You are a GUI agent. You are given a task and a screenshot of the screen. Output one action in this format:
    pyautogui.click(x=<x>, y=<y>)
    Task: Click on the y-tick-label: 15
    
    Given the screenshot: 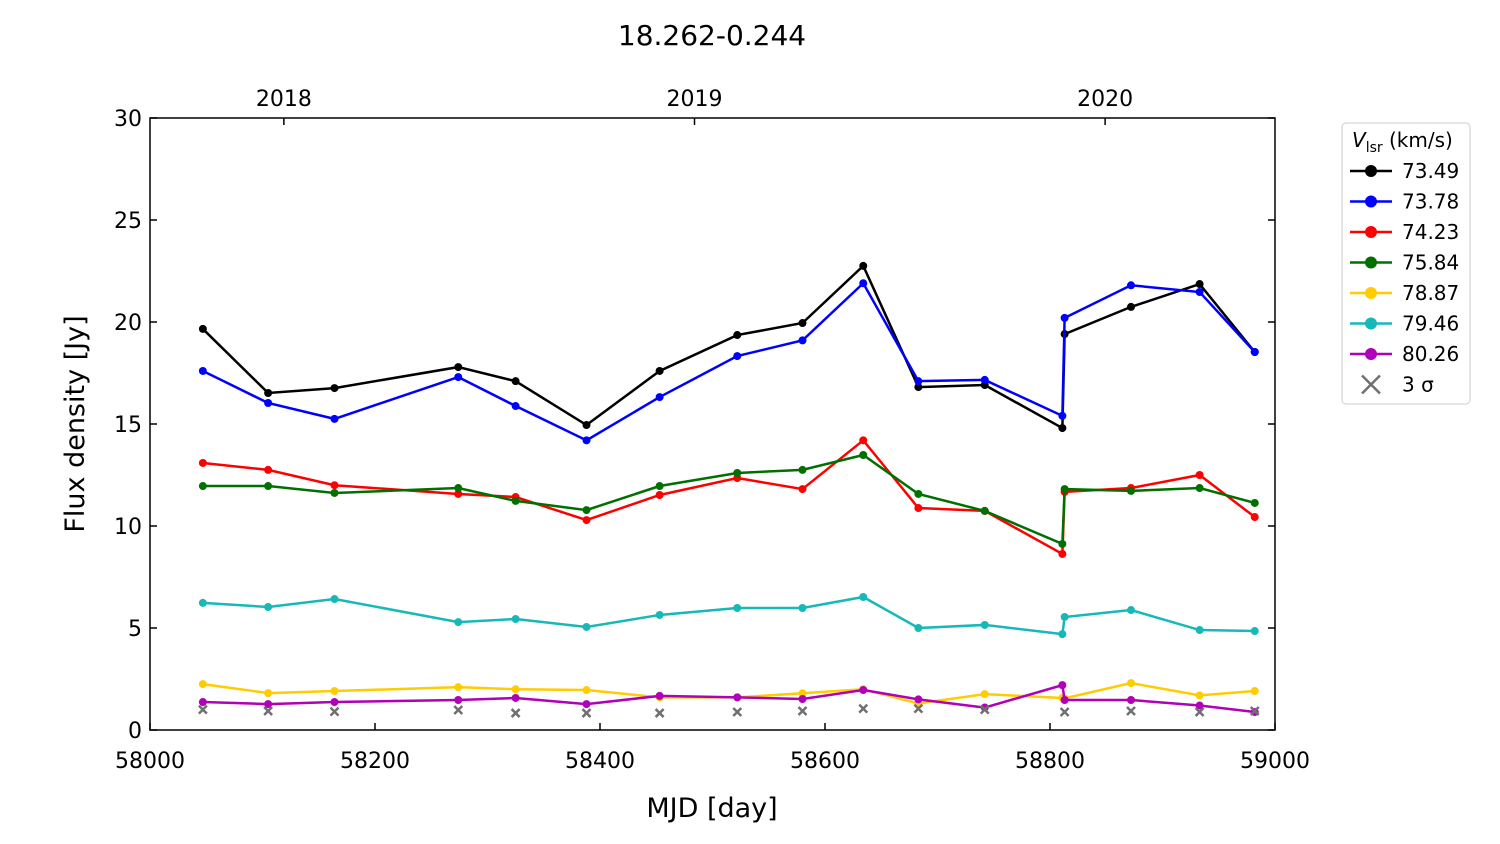 What is the action you would take?
    pyautogui.click(x=128, y=425)
    